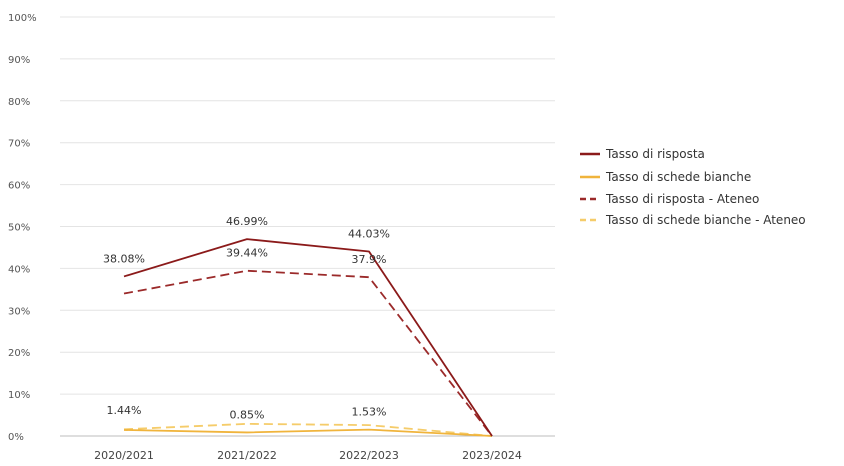 This screenshot has width=844, height=466. What do you see at coordinates (247, 221) in the screenshot?
I see `data-label: 46.99%` at bounding box center [247, 221].